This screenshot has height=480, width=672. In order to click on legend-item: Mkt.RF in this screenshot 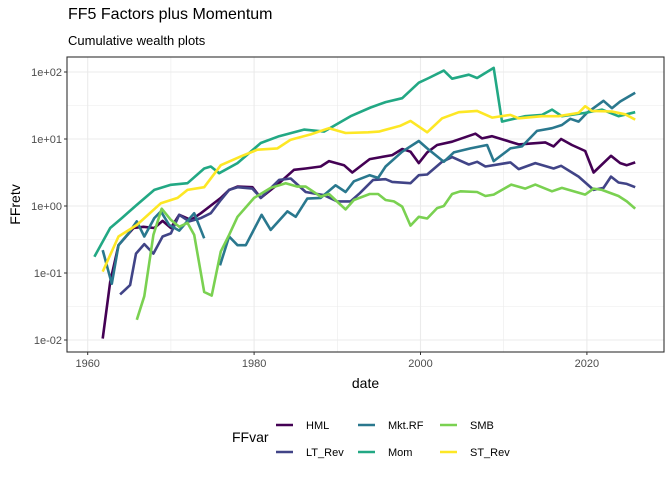, I will do `click(391, 426)`.